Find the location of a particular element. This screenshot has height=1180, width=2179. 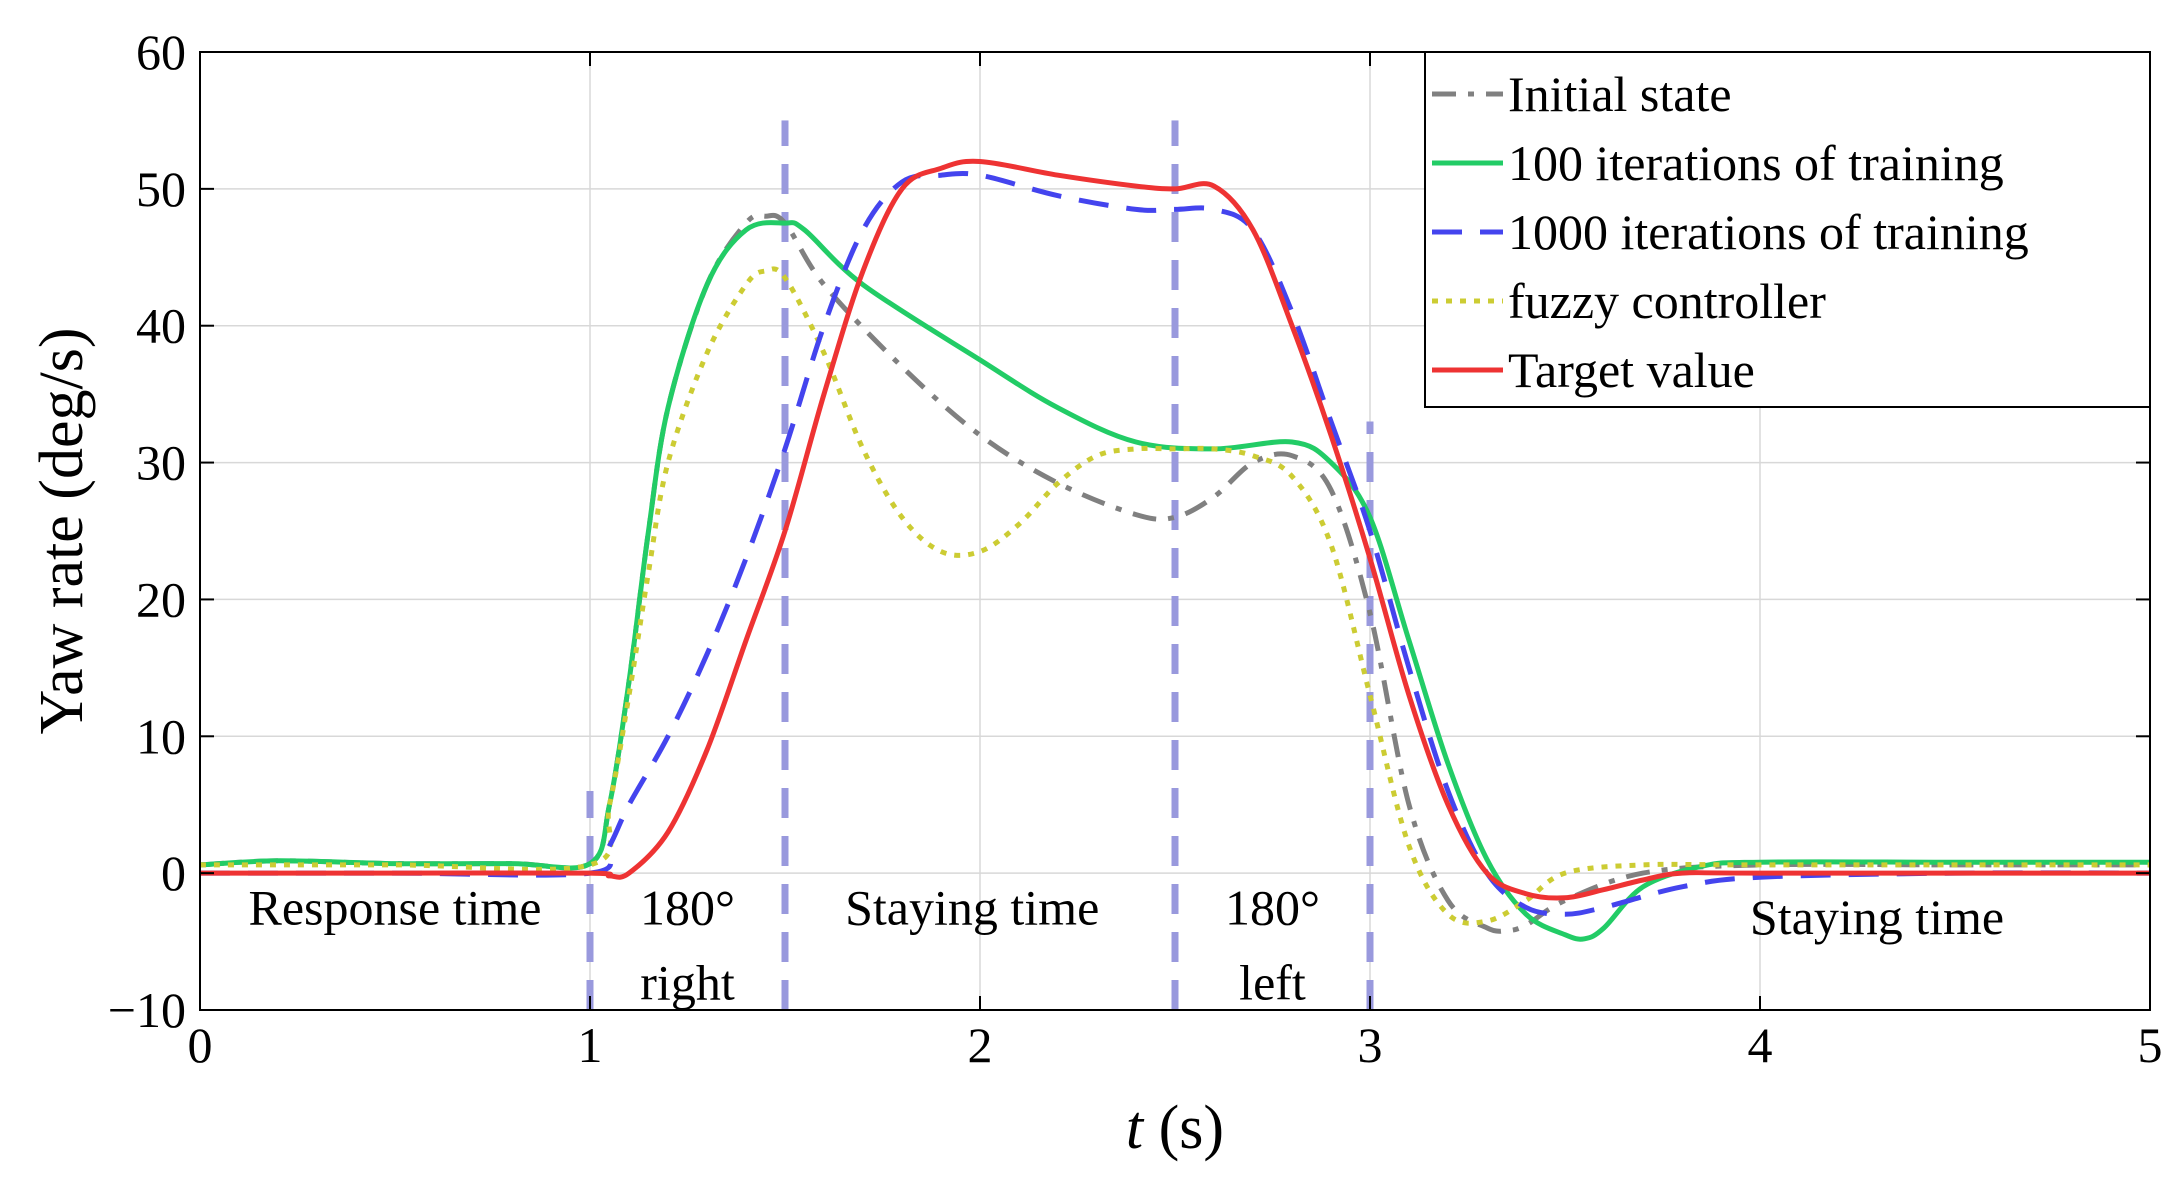

y-tick-label: 50 is located at coordinates (161, 189).